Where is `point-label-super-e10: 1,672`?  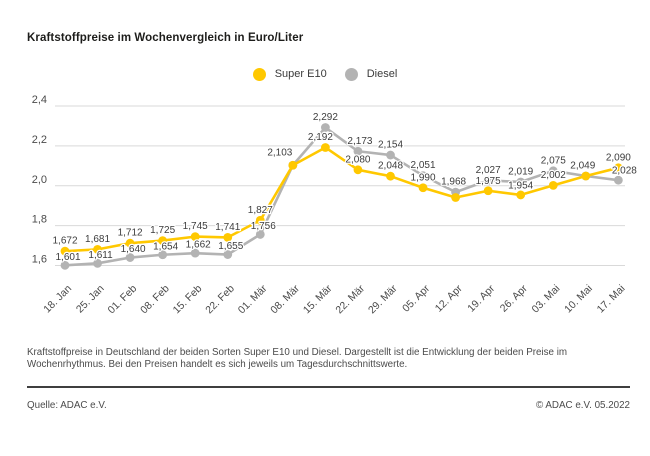 point-label-super-e10: 1,672 is located at coordinates (64, 241).